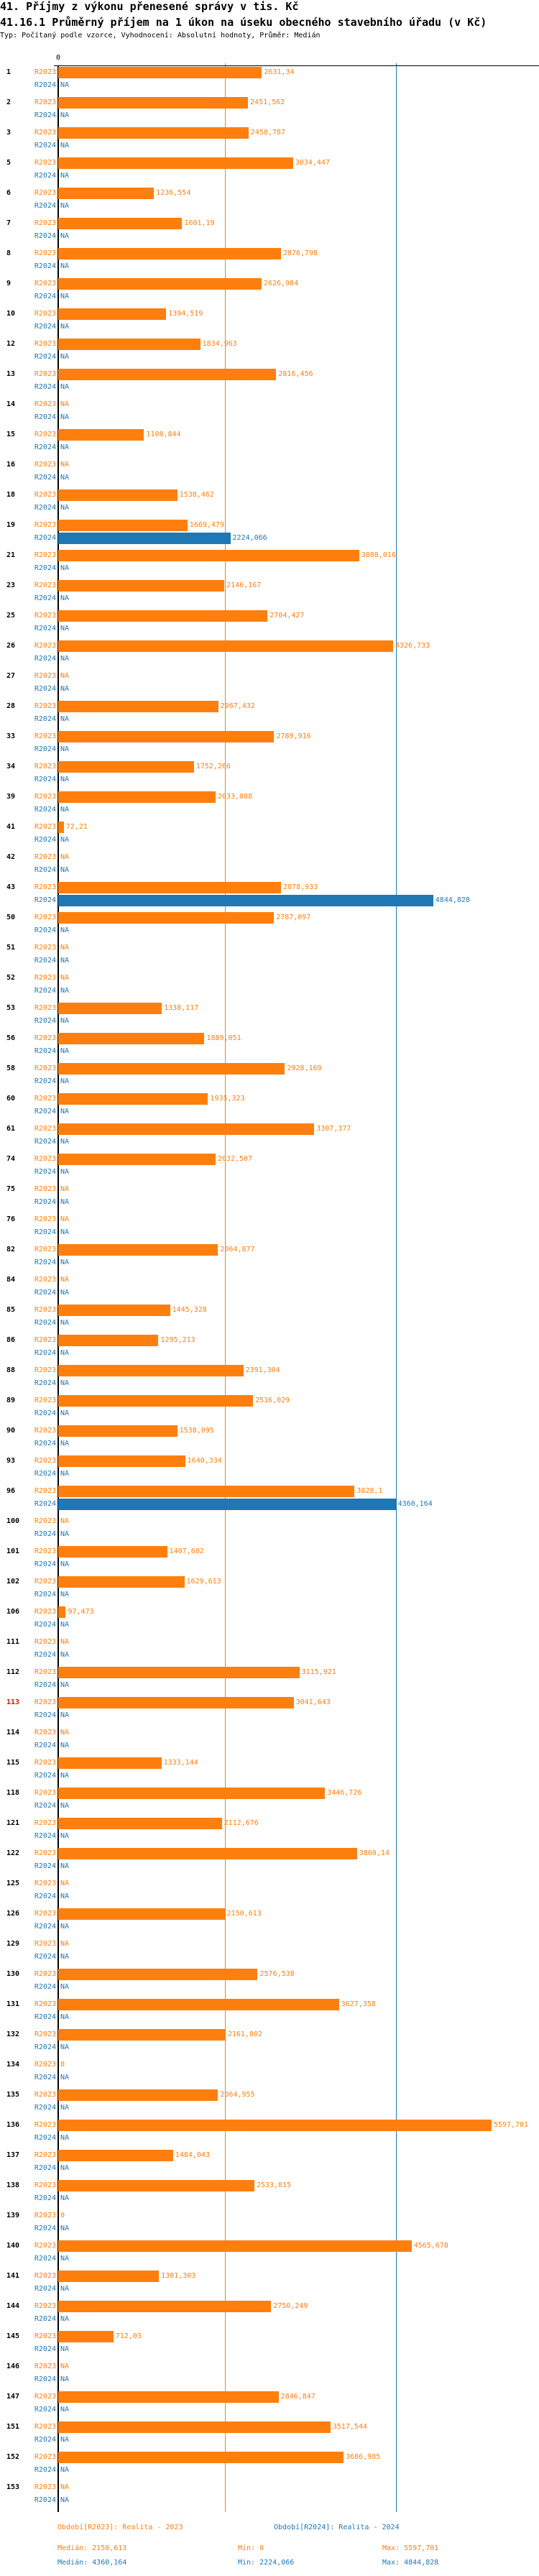 The width and height of the screenshot is (539, 2576). Describe the element at coordinates (238, 706) in the screenshot. I see `value-label: 2067,432` at that location.